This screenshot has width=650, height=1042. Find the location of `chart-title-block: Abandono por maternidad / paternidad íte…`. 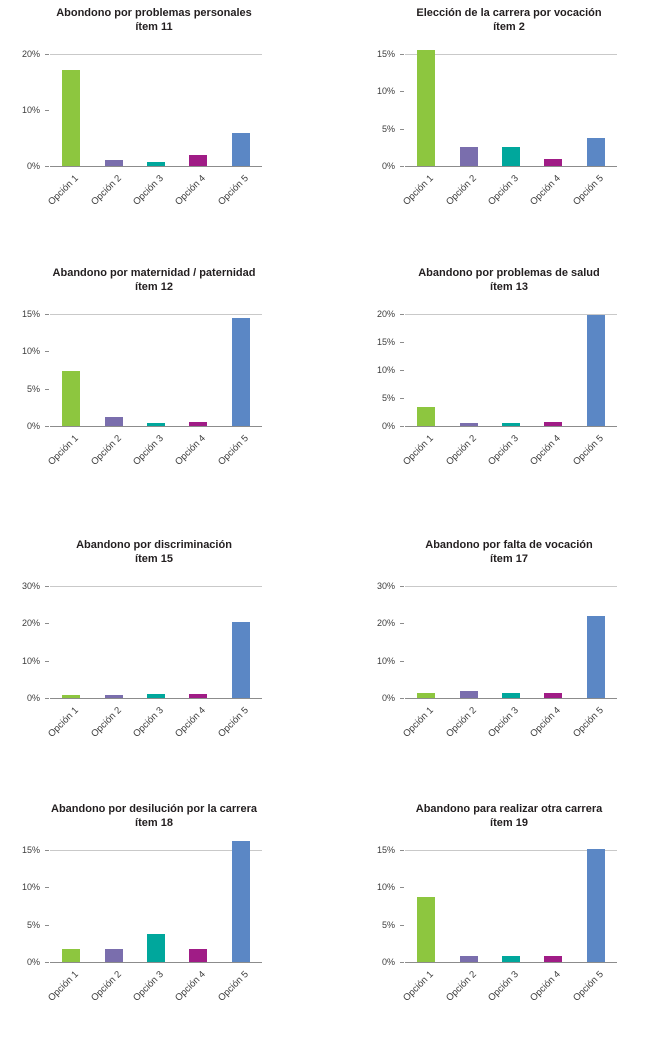

chart-title-block: Abandono por maternidad / paternidad íte… is located at coordinates (154, 280).